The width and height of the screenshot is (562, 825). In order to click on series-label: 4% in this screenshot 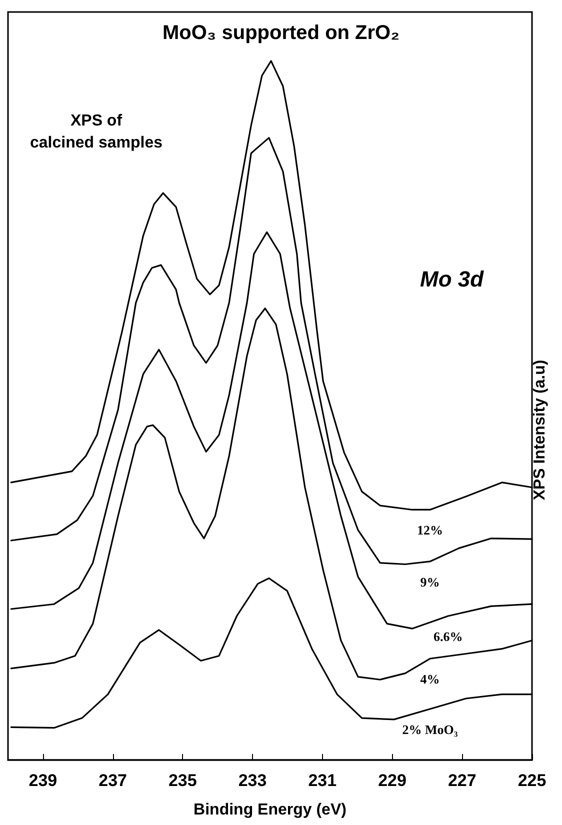, I will do `click(430, 679)`.